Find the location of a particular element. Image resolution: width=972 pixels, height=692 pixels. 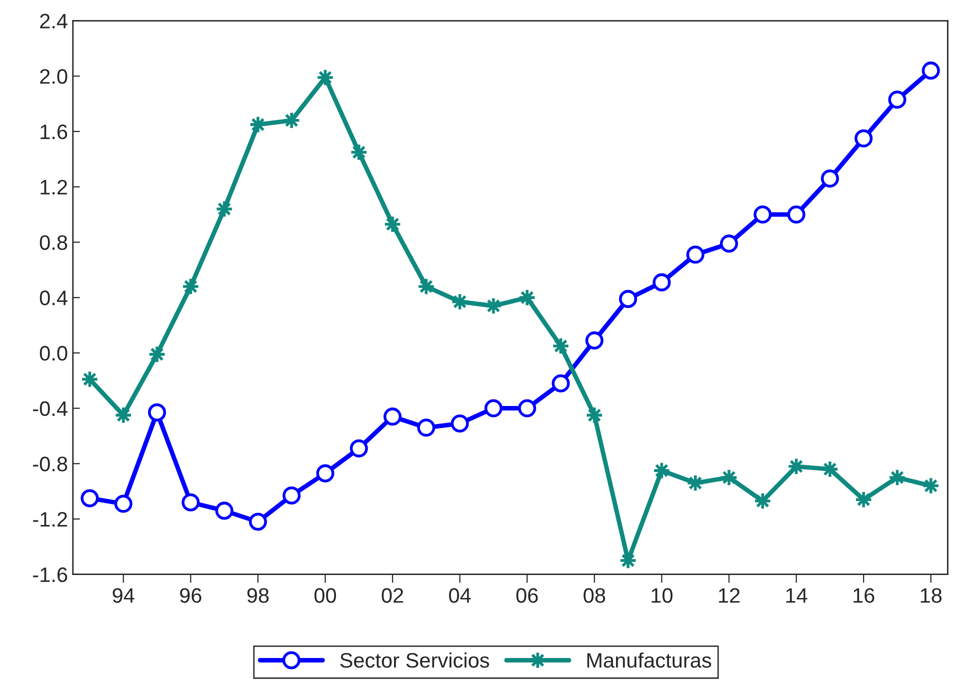

x-tick-label: 16 is located at coordinates (864, 595).